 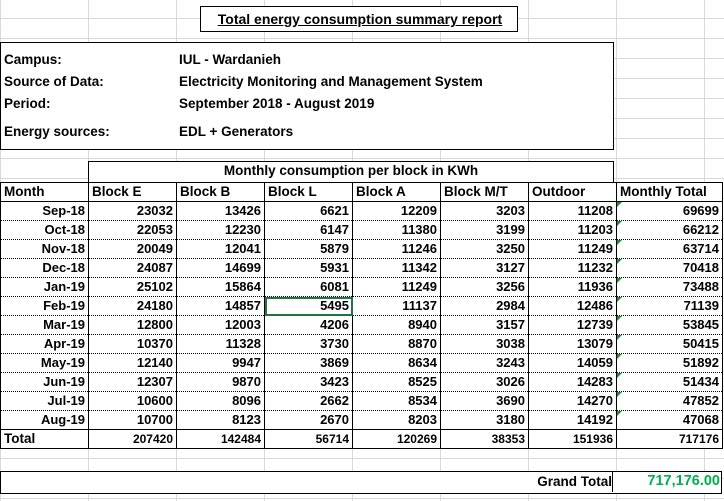 What do you see at coordinates (44, 344) in the screenshot?
I see `cell-month: Apr-19` at bounding box center [44, 344].